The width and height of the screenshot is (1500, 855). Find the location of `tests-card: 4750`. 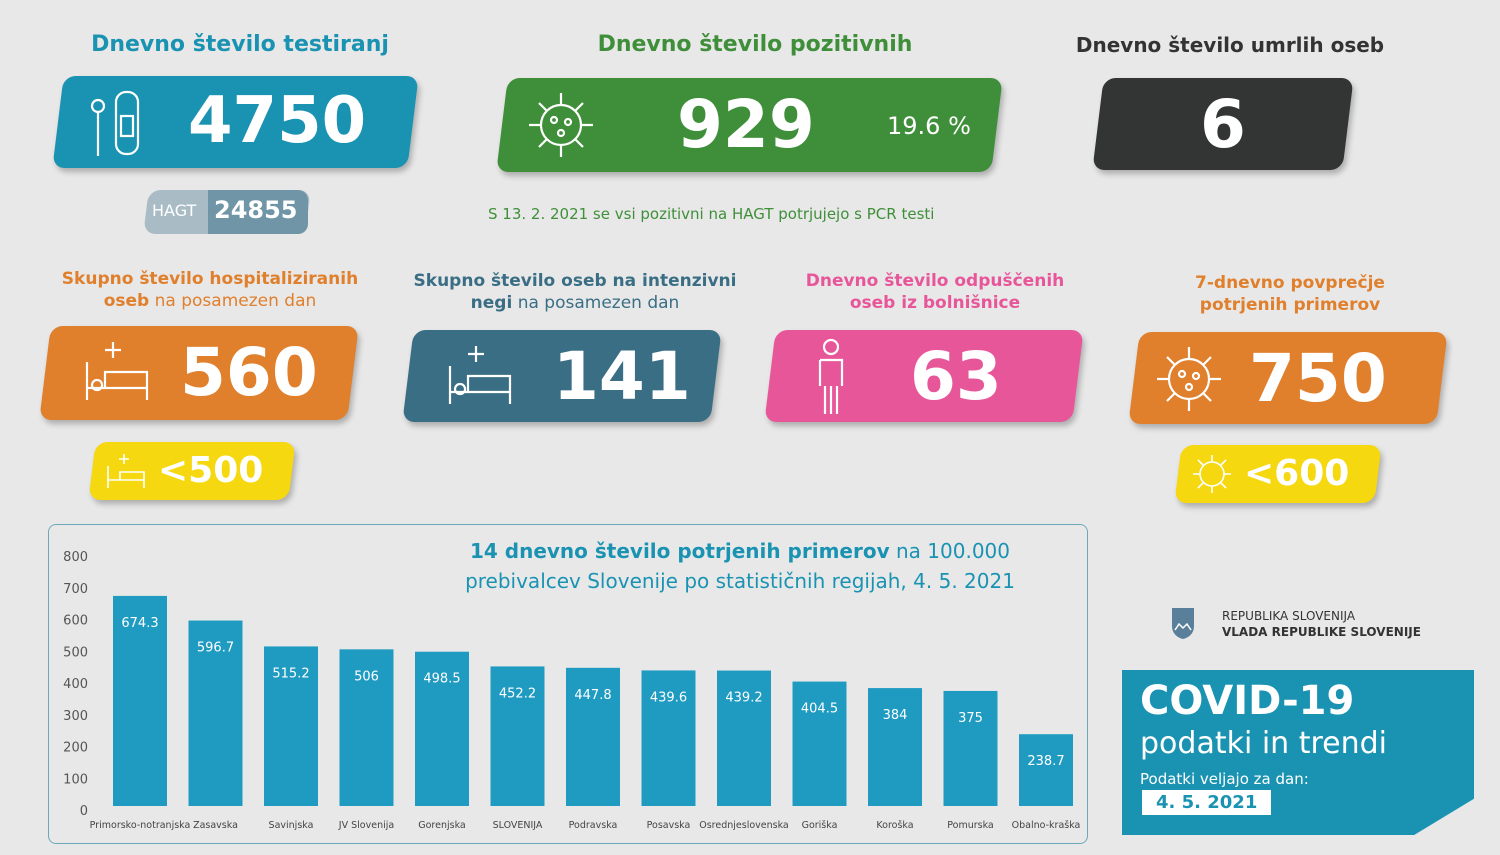

tests-card: 4750 is located at coordinates (235, 122).